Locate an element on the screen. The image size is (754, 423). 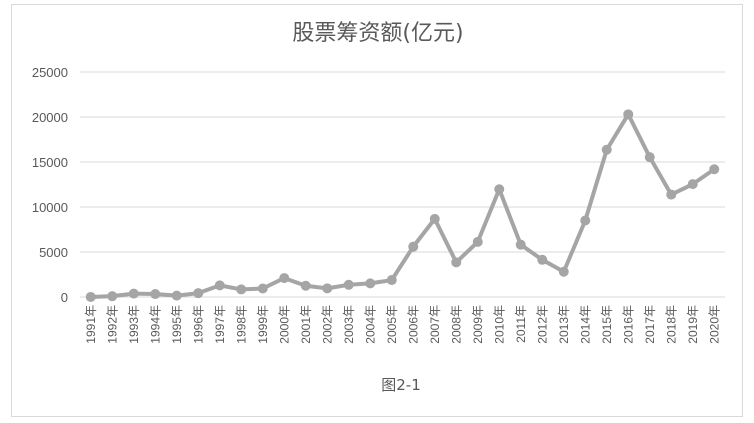
y-tick-label-3: 15000 is located at coordinates (50, 162).